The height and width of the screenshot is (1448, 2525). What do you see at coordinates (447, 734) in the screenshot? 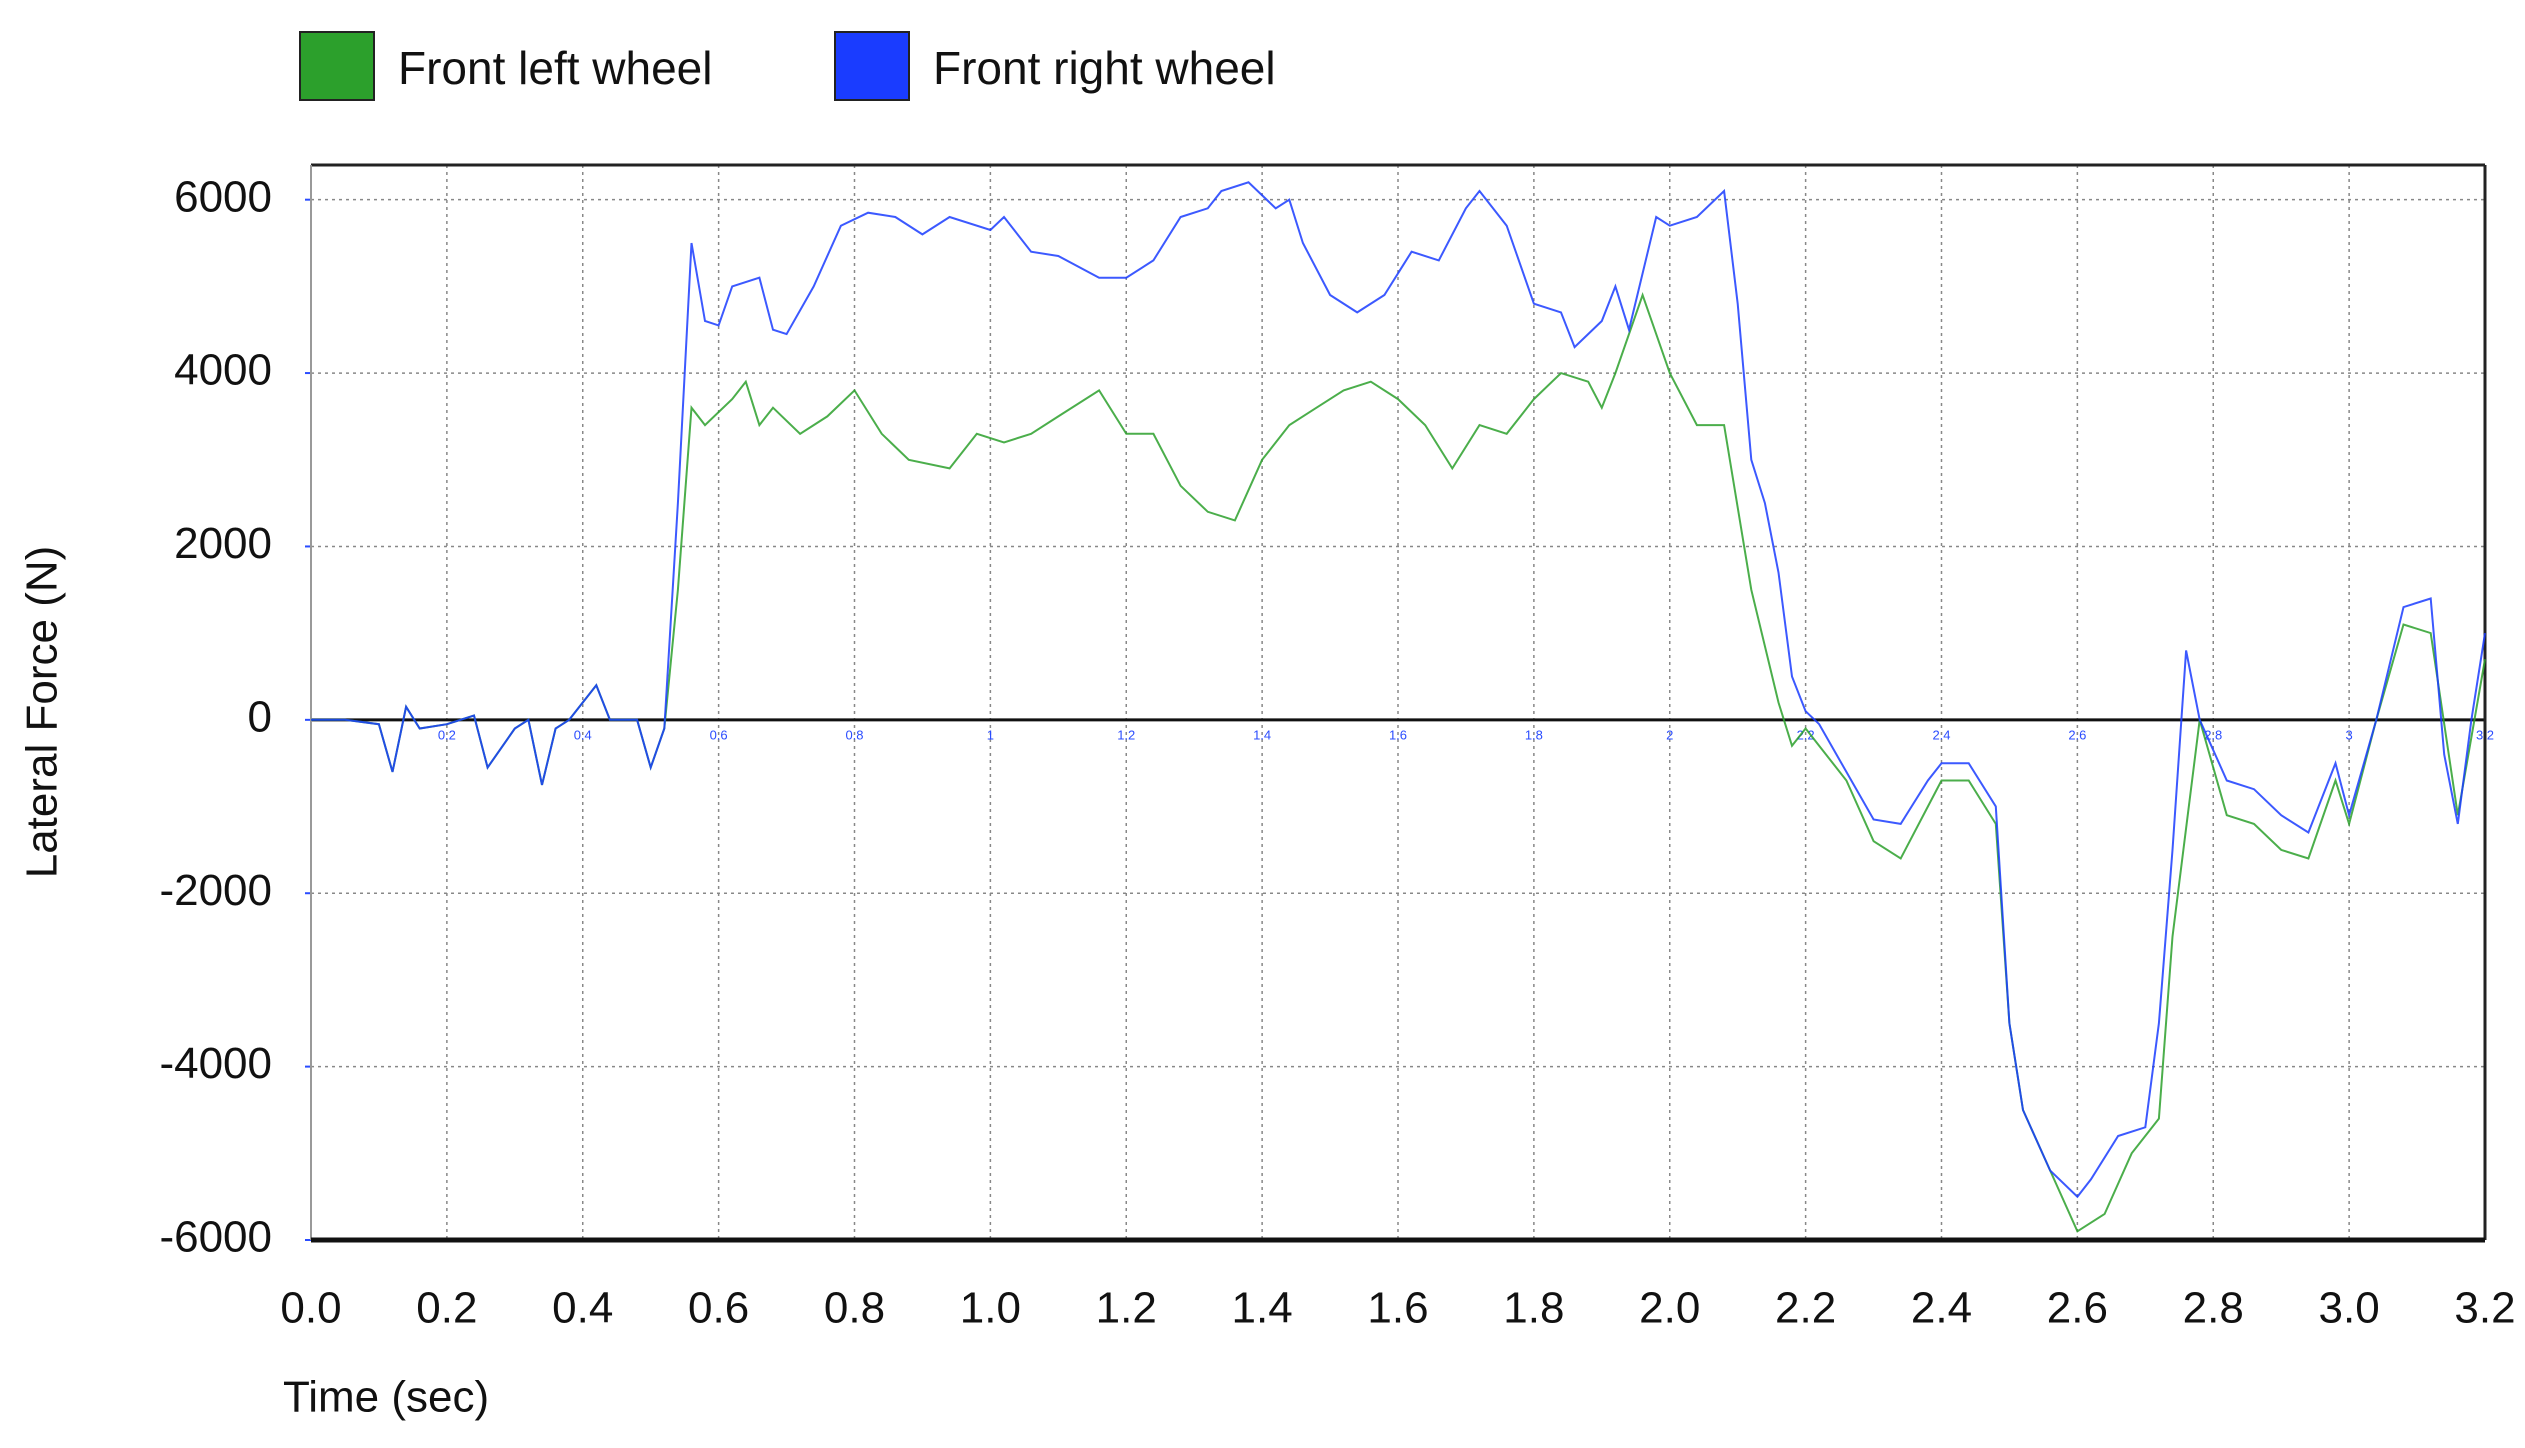
I see `minor-tick-label: 0.2` at bounding box center [447, 734].